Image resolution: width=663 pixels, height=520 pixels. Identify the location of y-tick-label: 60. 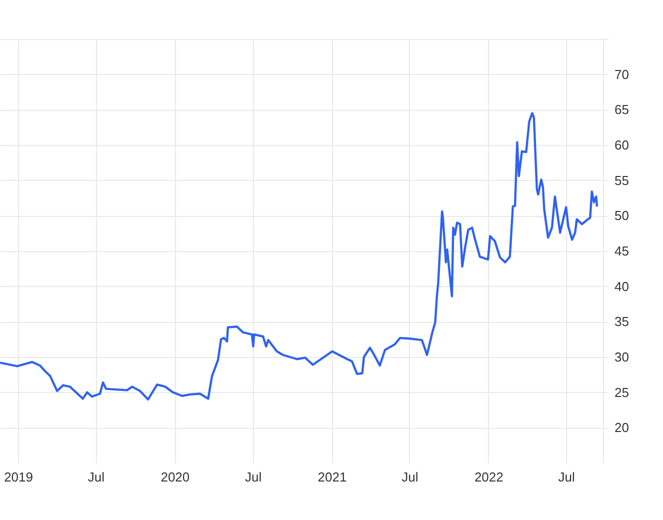
(621, 145).